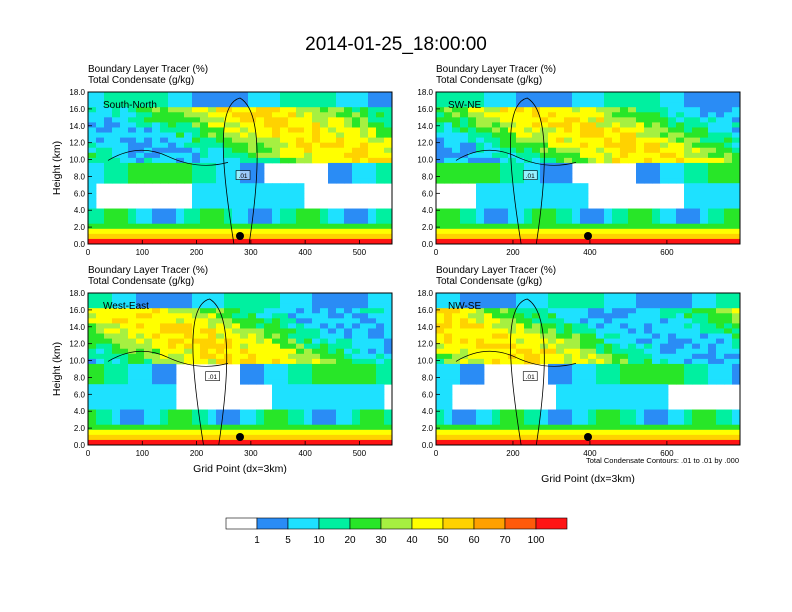 This screenshot has height=612, width=792. Describe the element at coordinates (243, 175) in the screenshot. I see `contour-label-box` at that location.